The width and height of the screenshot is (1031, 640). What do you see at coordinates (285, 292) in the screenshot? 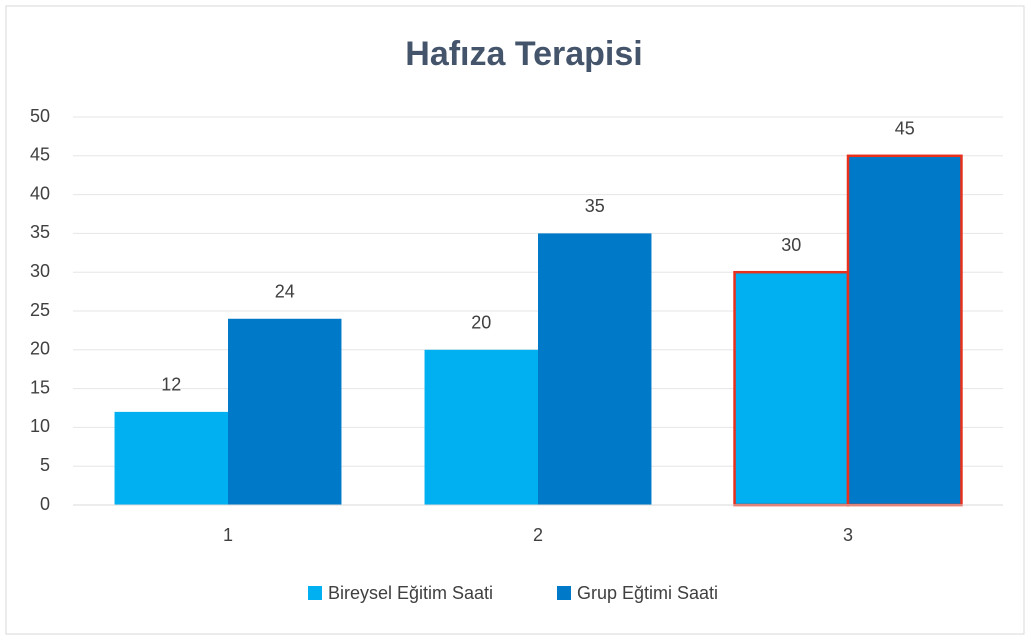
I see `value-label: 24` at bounding box center [285, 292].